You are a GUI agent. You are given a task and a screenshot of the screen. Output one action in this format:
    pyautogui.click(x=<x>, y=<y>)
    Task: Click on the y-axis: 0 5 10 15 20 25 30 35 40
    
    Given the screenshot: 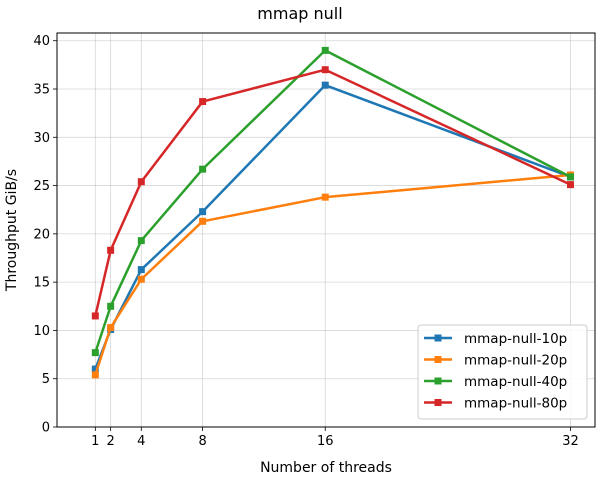 What is the action you would take?
    pyautogui.click(x=45, y=235)
    